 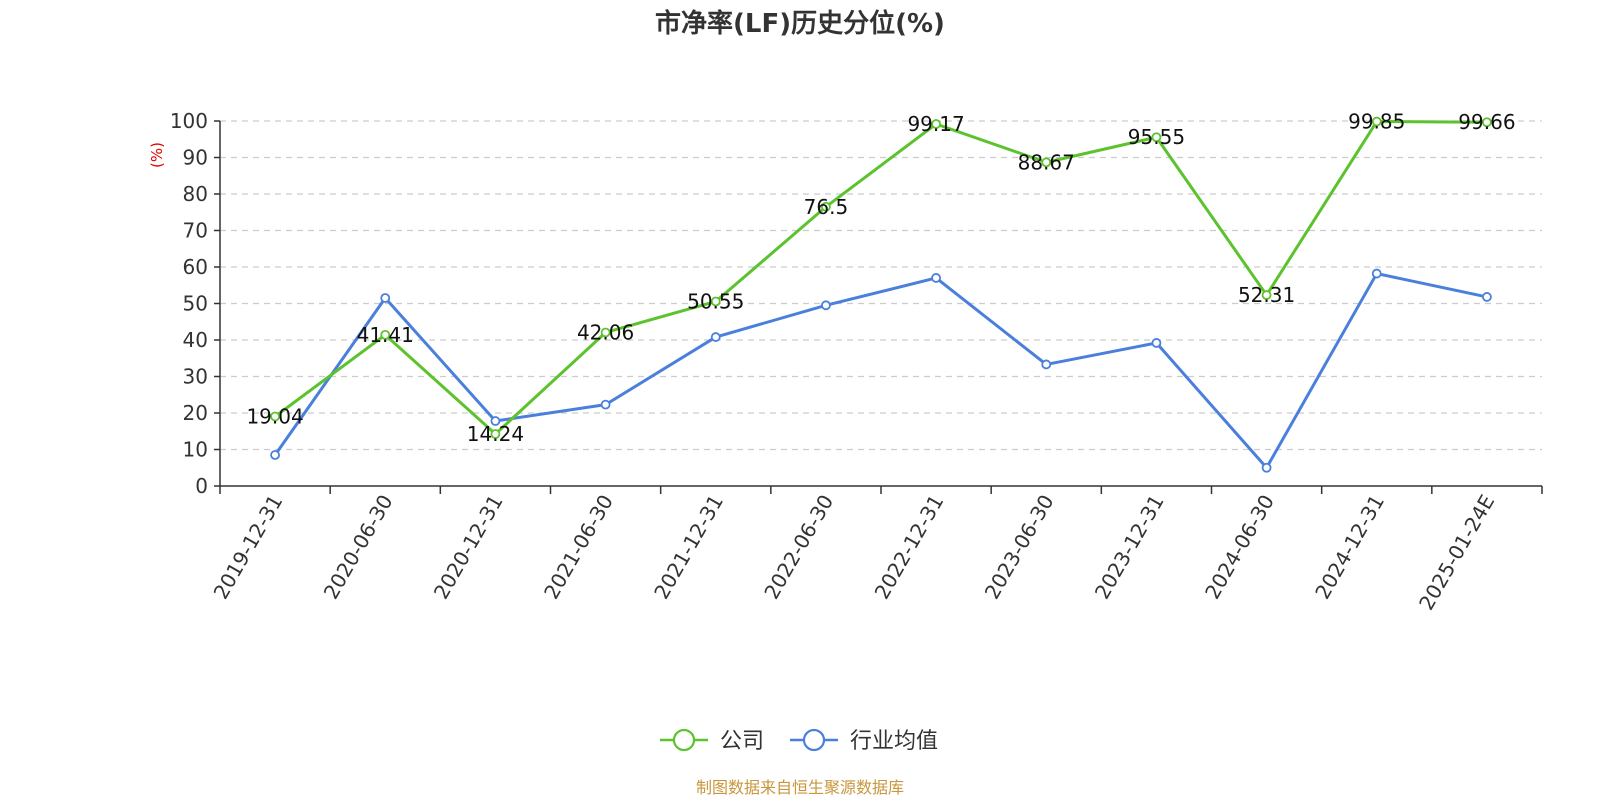 What do you see at coordinates (157, 155) in the screenshot?
I see `y-axis-unit: (%)` at bounding box center [157, 155].